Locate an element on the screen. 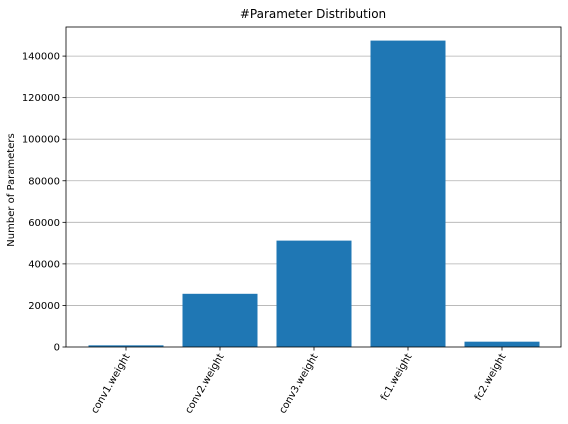 This screenshot has height=424, width=568. y-tick-label: 80000 is located at coordinates (44, 181).